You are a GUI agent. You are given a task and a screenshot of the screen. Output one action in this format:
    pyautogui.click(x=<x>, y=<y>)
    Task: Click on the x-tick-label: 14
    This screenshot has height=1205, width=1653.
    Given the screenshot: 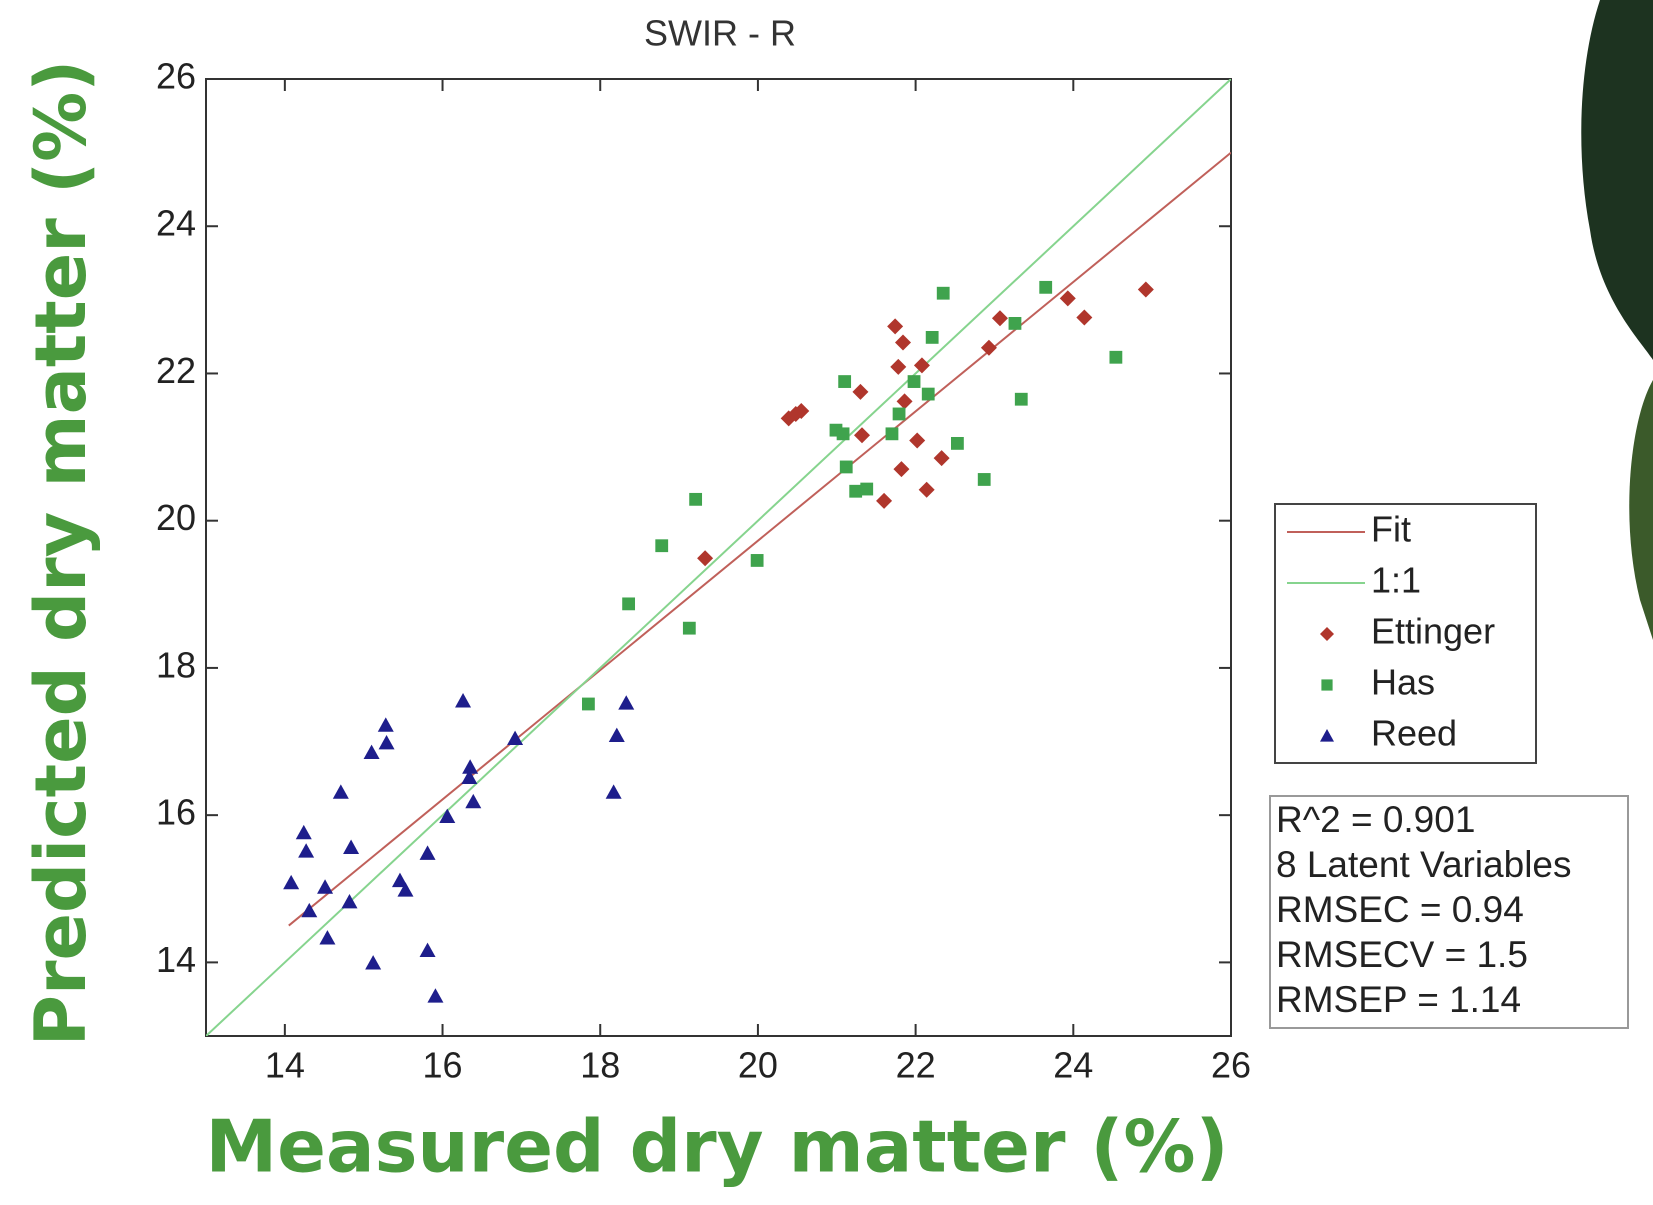 What is the action you would take?
    pyautogui.click(x=285, y=1065)
    